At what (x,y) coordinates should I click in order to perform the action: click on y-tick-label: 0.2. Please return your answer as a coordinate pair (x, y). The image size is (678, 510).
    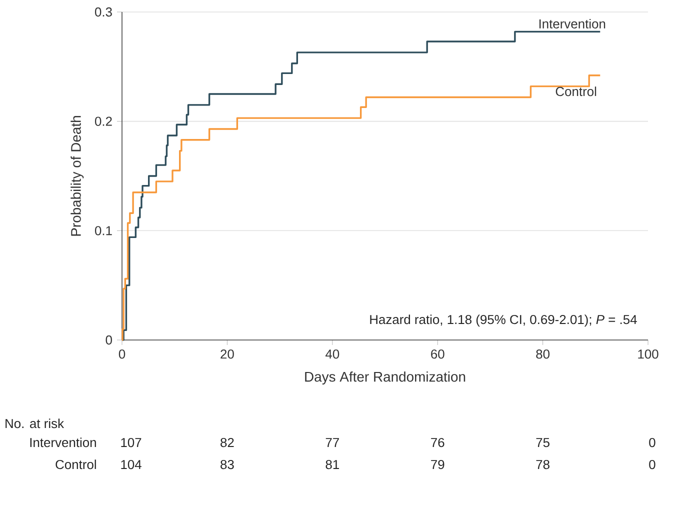
    Looking at the image, I should click on (103, 121).